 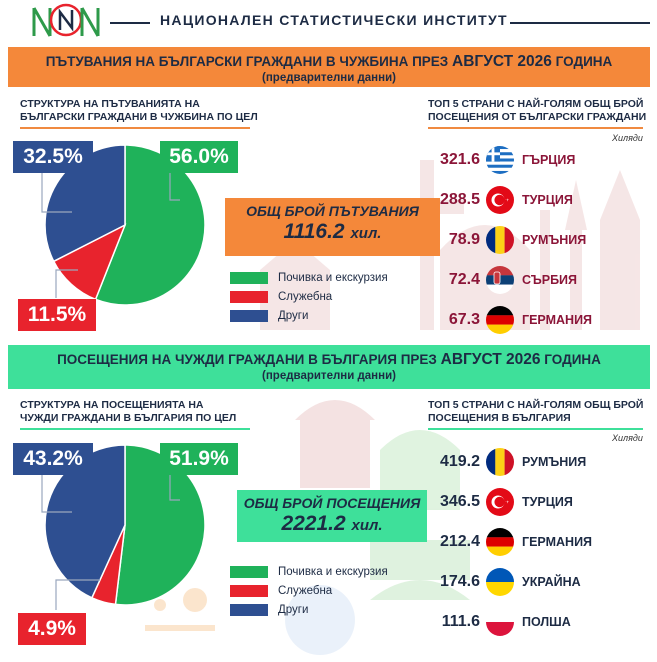 I want to click on top5-row: 419.2 РУМЪНИЯ, so click(x=530, y=462).